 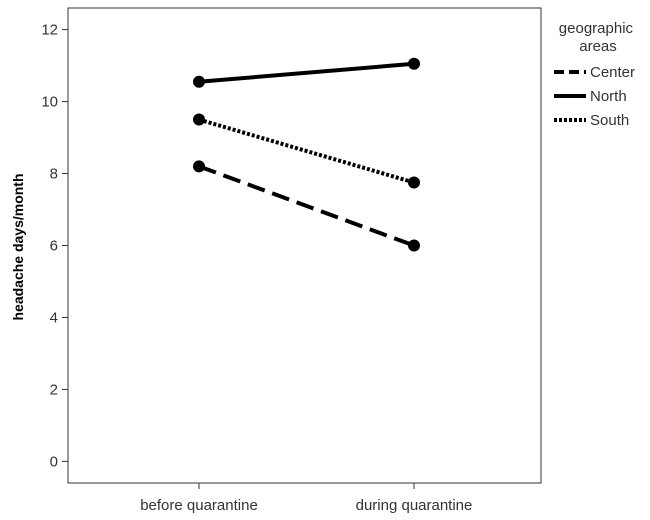 I want to click on series-center, so click(x=306, y=206).